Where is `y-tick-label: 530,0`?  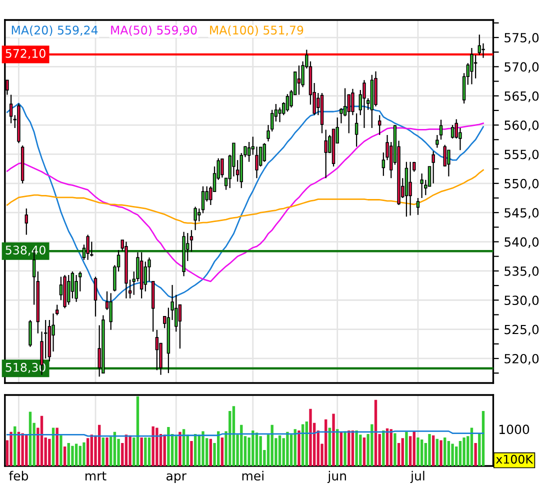 y-tick-label: 530,0 is located at coordinates (521, 301).